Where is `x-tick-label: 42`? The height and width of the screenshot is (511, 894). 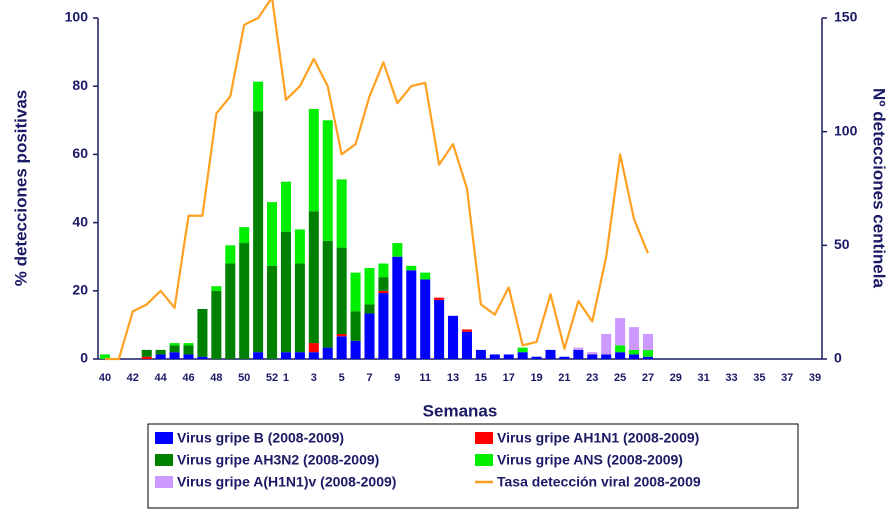
x-tick-label: 42 is located at coordinates (133, 378).